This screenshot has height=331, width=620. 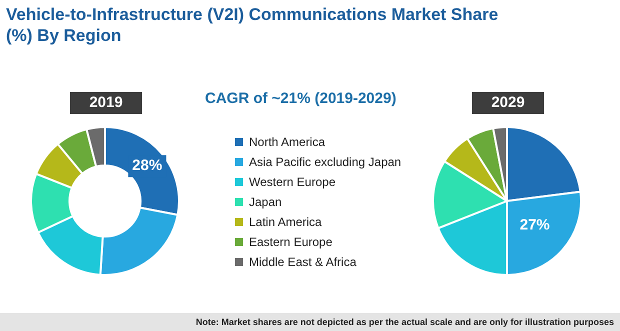 I want to click on legend-label: North America, so click(x=287, y=142).